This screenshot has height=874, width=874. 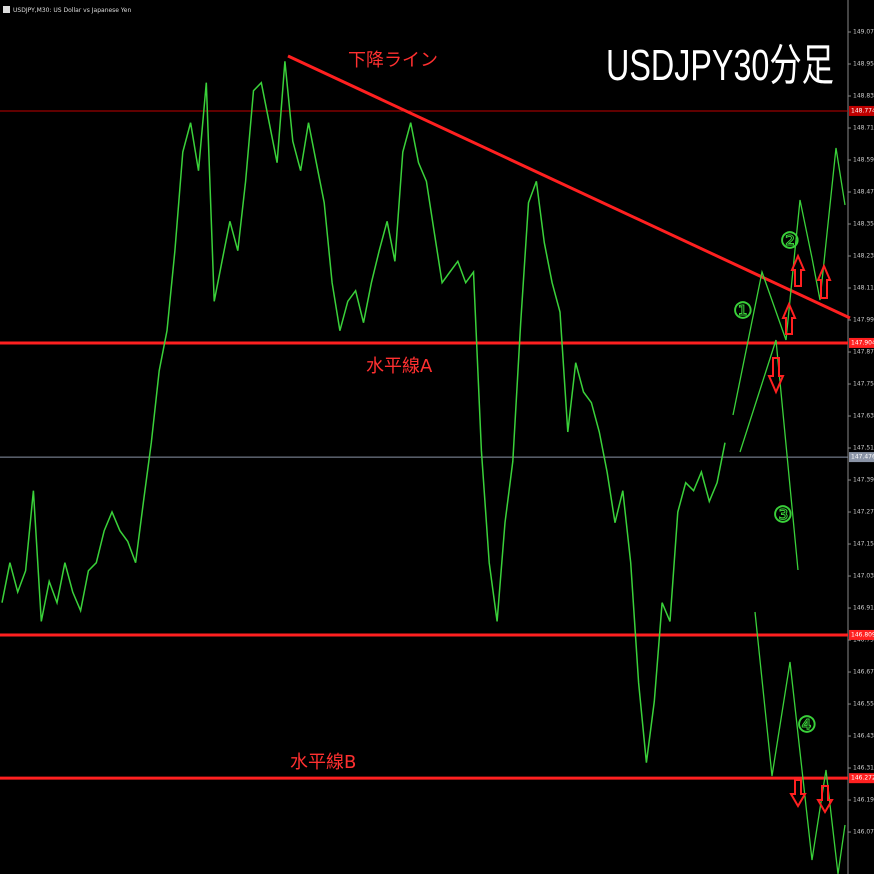 I want to click on y-tick-label: 148.230, so click(x=863, y=256).